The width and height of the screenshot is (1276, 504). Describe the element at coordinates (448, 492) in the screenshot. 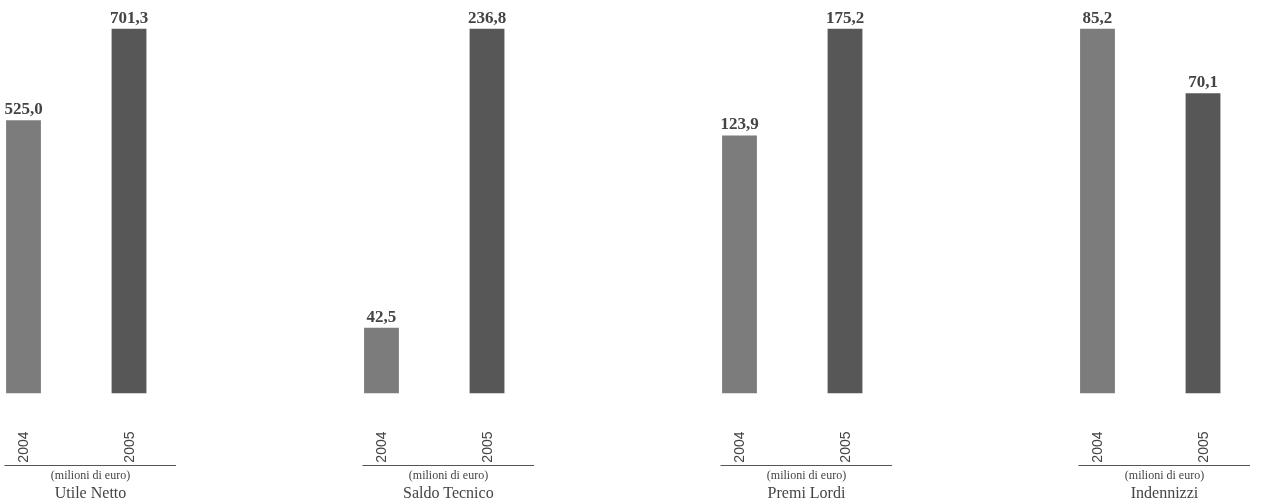

I see `text: Saldo Tecnico` at that location.